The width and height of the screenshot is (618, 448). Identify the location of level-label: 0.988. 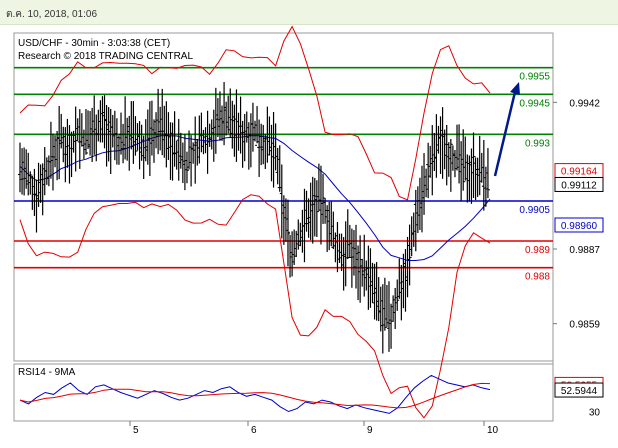
(537, 277).